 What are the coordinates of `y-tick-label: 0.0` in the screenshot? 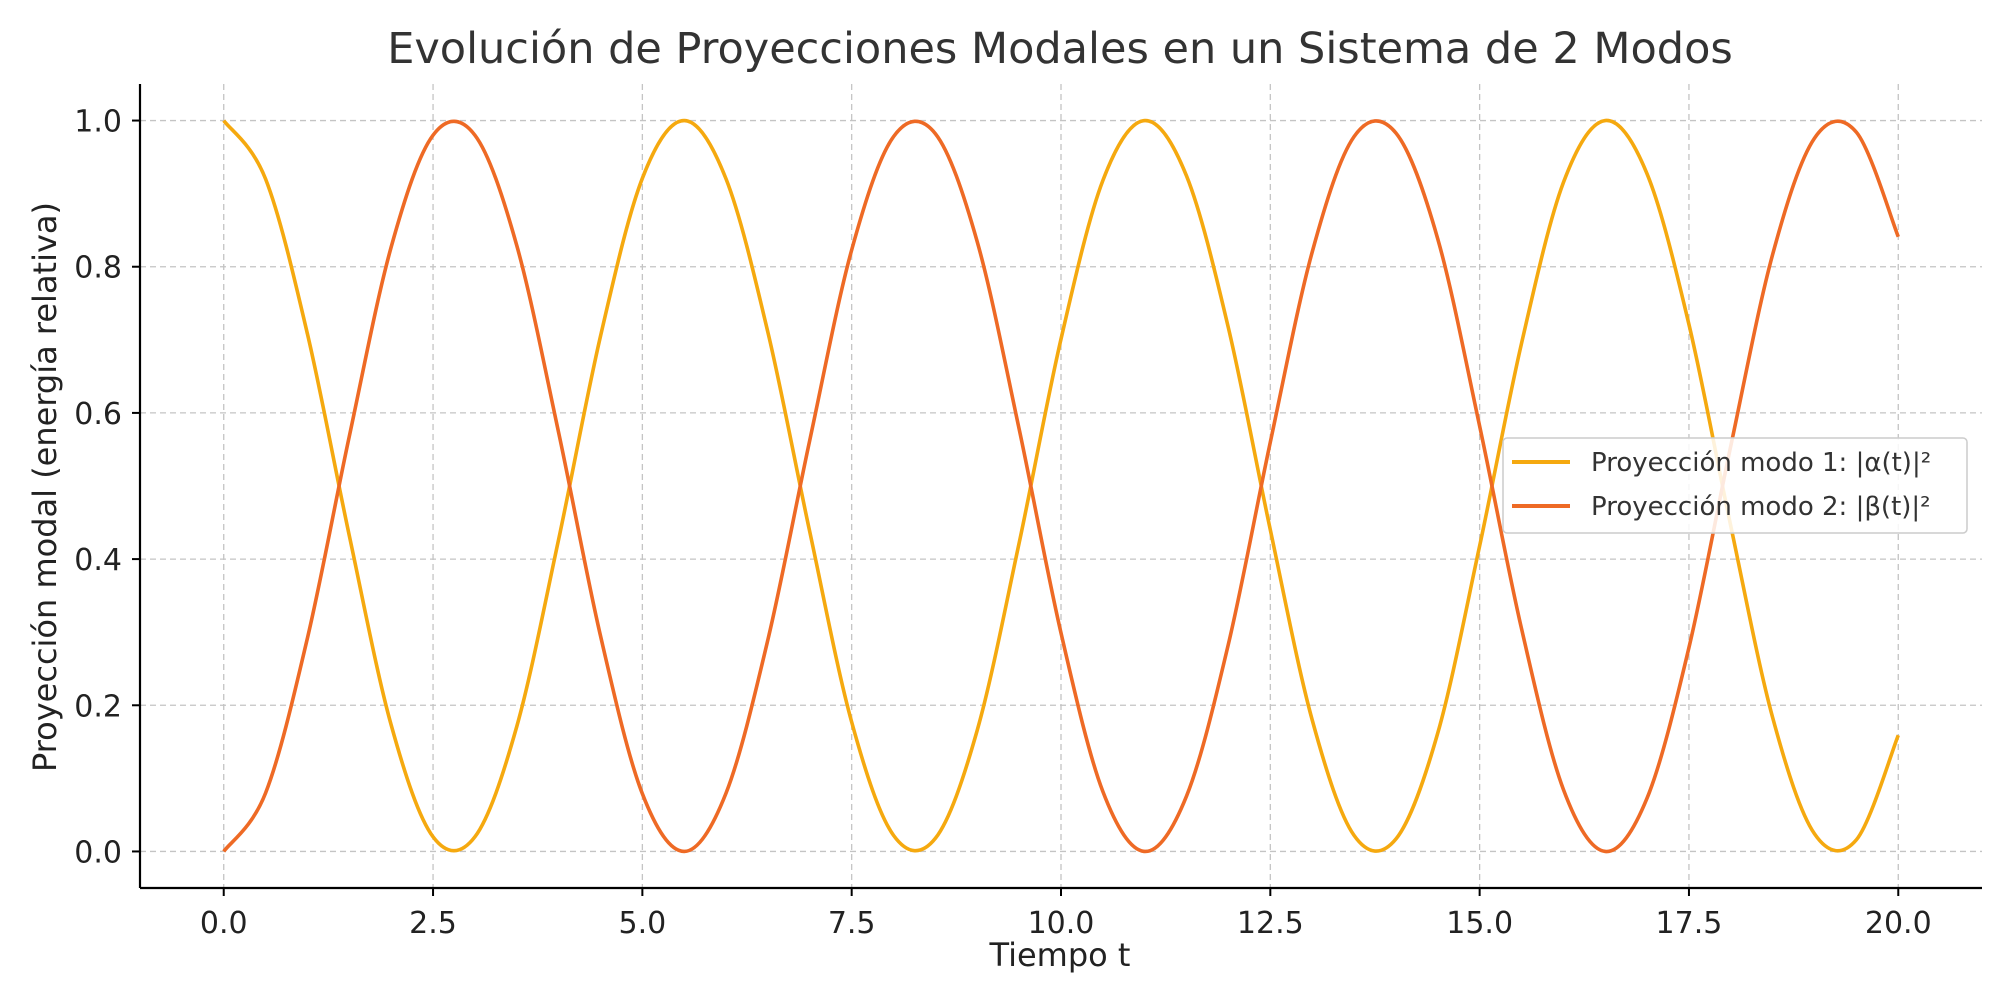 It's located at (98, 852).